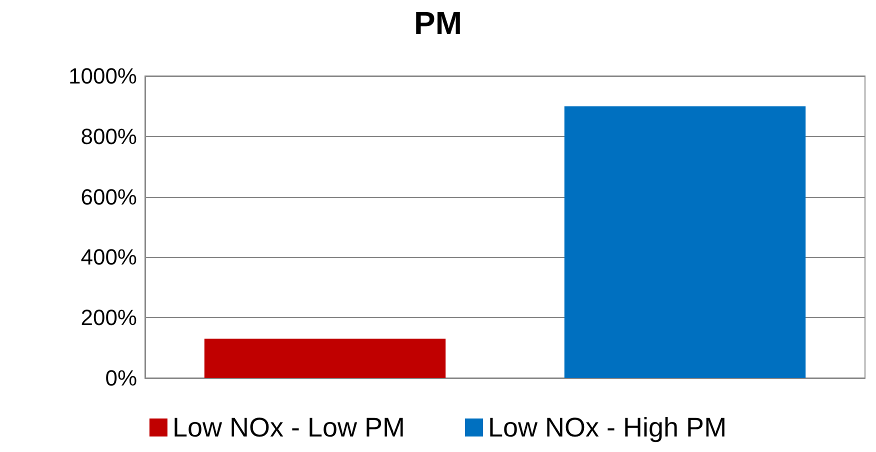 This screenshot has height=452, width=876. I want to click on y-tick-label: 1000%, so click(102, 76).